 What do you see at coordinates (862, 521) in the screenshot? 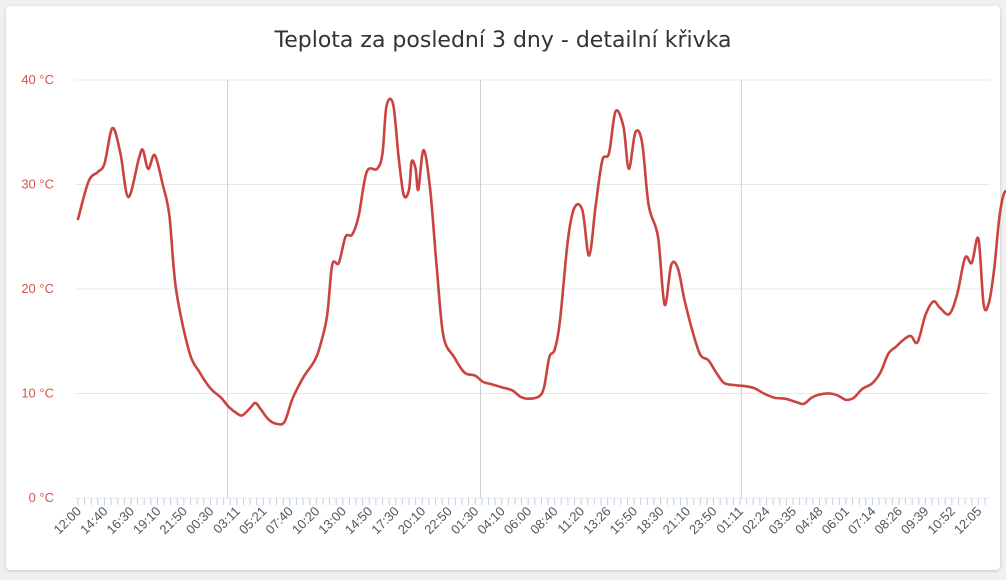
I see `x-tick-label: 07:14` at bounding box center [862, 521].